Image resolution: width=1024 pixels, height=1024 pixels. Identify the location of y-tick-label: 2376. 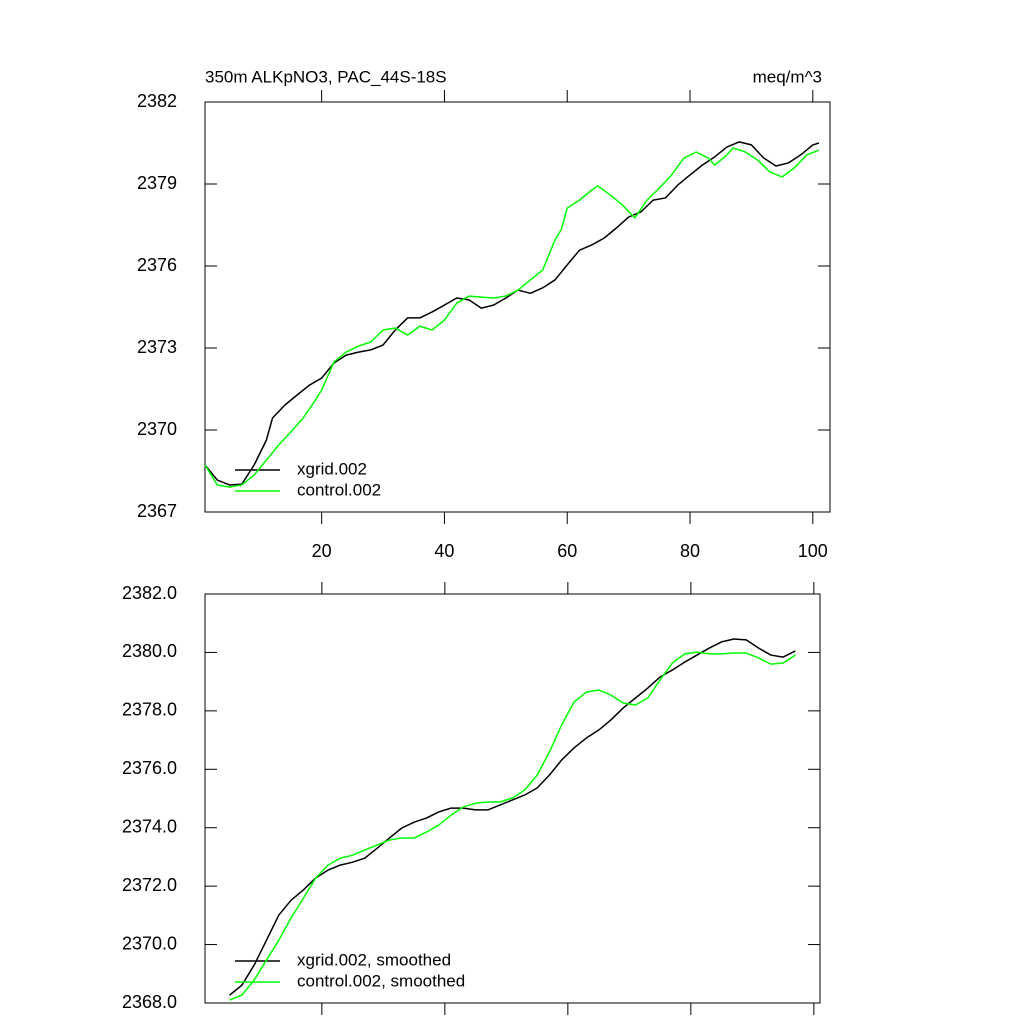
(157, 265).